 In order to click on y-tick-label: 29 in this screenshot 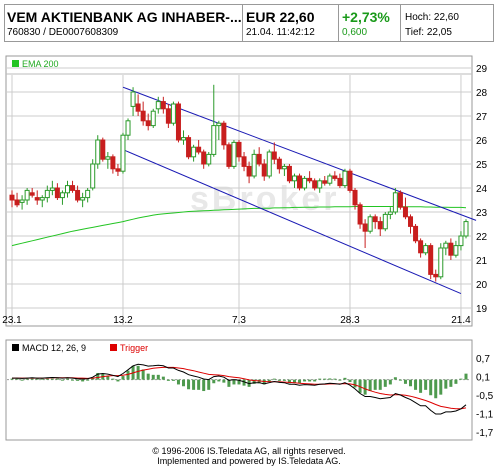, I will do `click(482, 69)`.